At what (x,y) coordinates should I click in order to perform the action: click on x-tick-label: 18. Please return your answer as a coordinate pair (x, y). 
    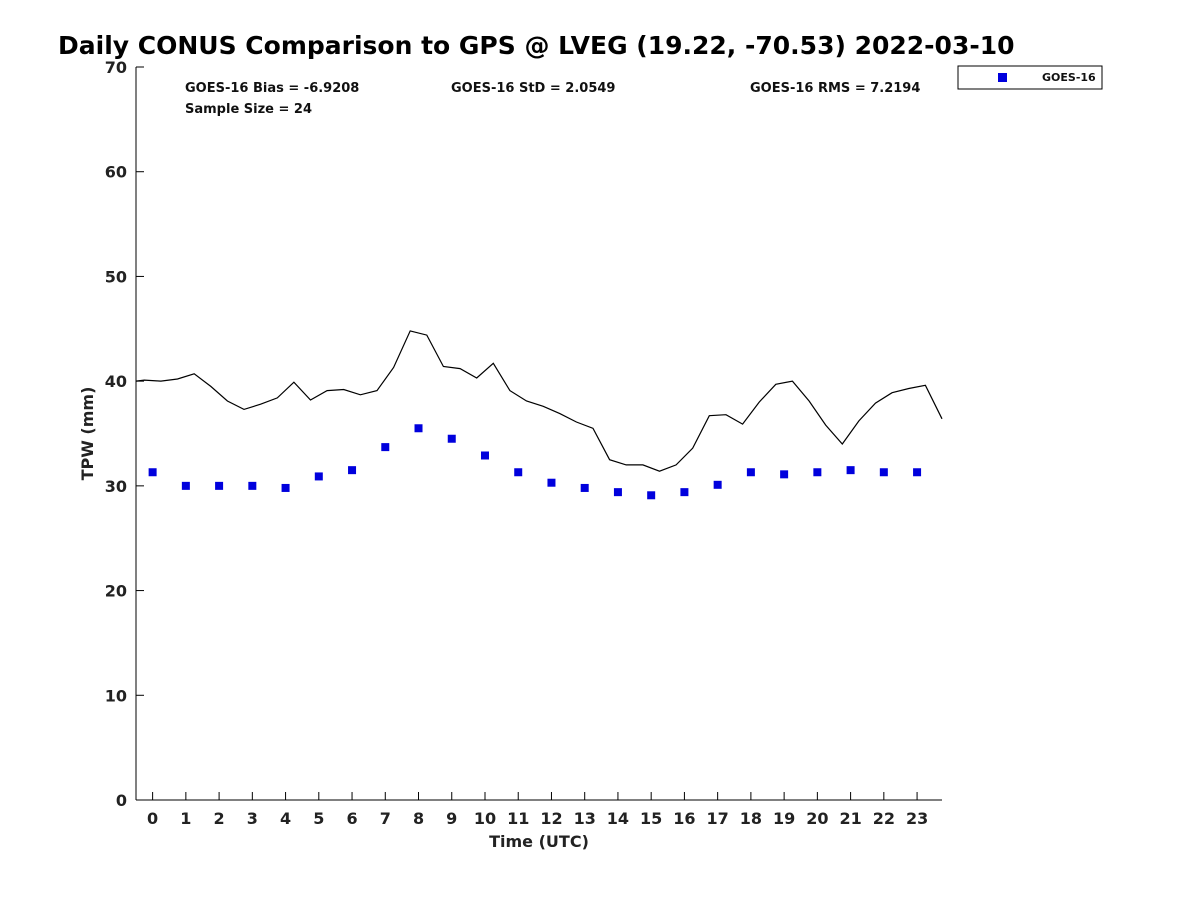
    Looking at the image, I should click on (751, 818).